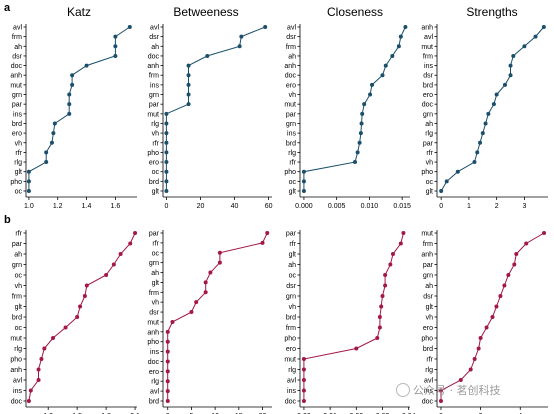  I want to click on y-tick-label: pho, so click(427, 172).